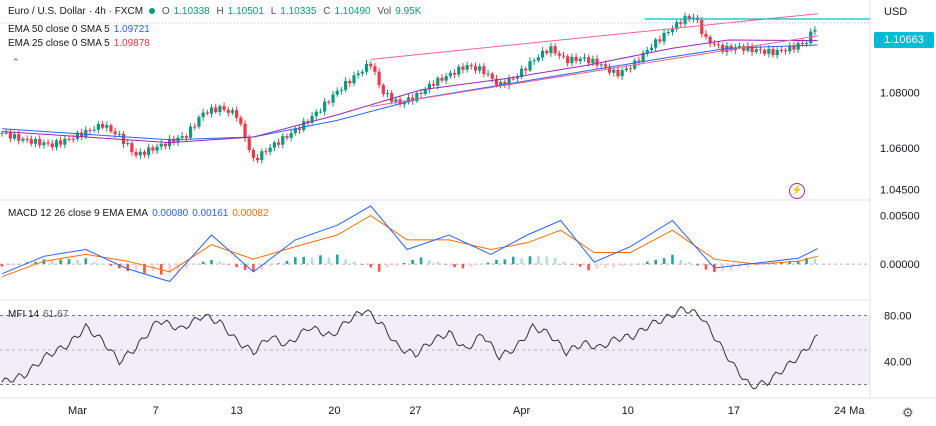 The height and width of the screenshot is (426, 936). I want to click on macd-tick-label: 0.00000, so click(900, 265).